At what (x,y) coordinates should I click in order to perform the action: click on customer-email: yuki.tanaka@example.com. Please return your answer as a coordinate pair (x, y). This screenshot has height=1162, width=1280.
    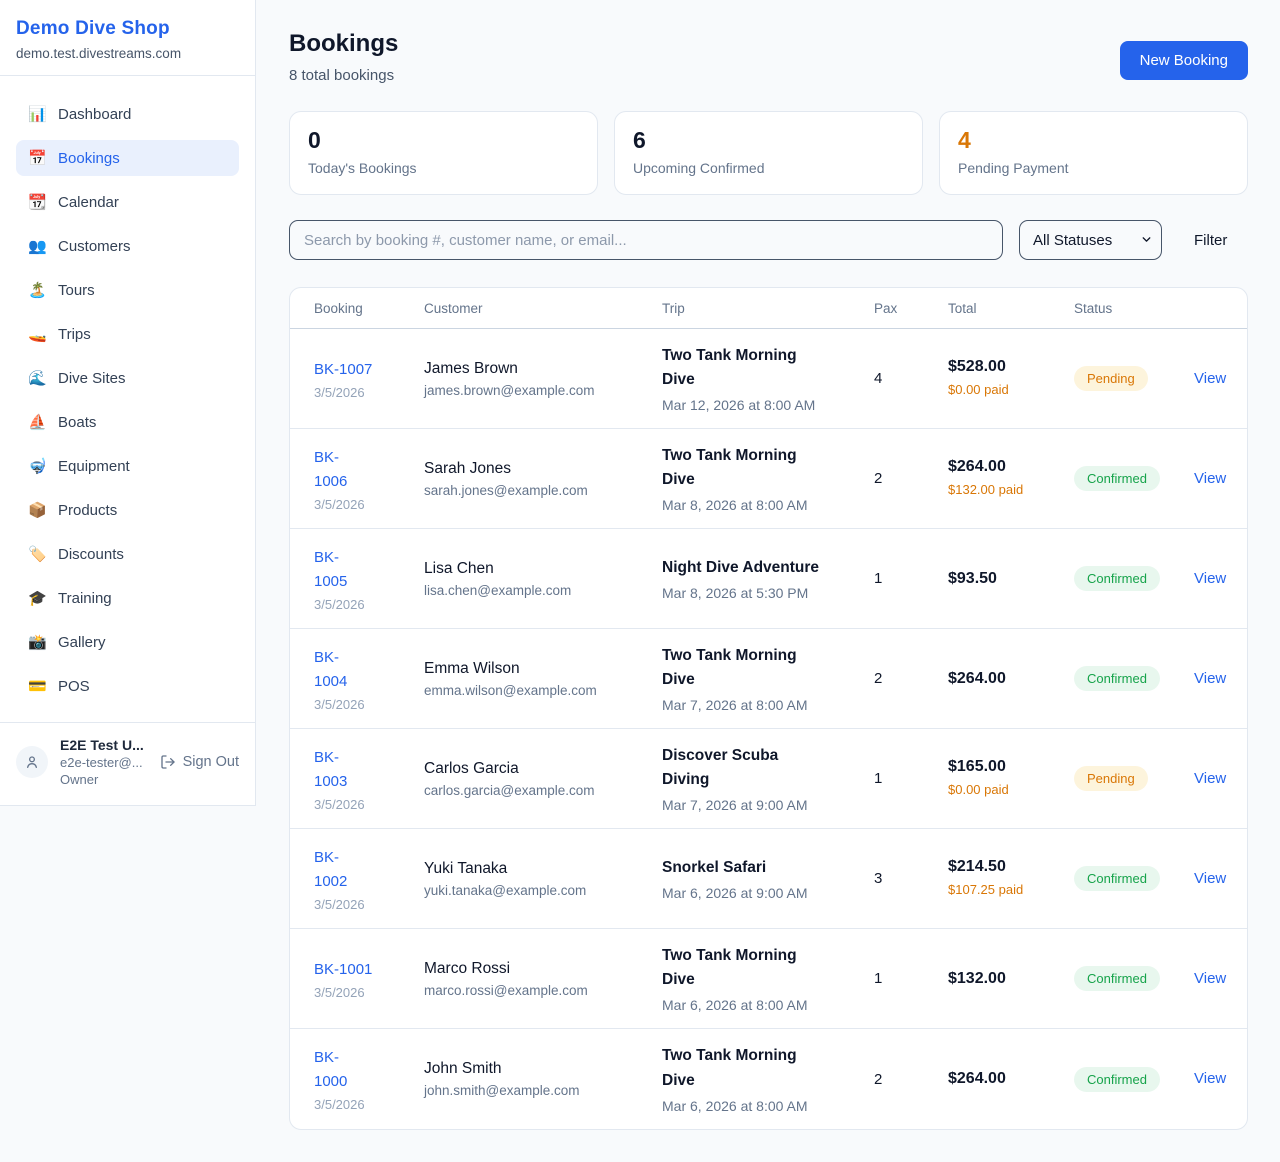
    Looking at the image, I should click on (505, 890).